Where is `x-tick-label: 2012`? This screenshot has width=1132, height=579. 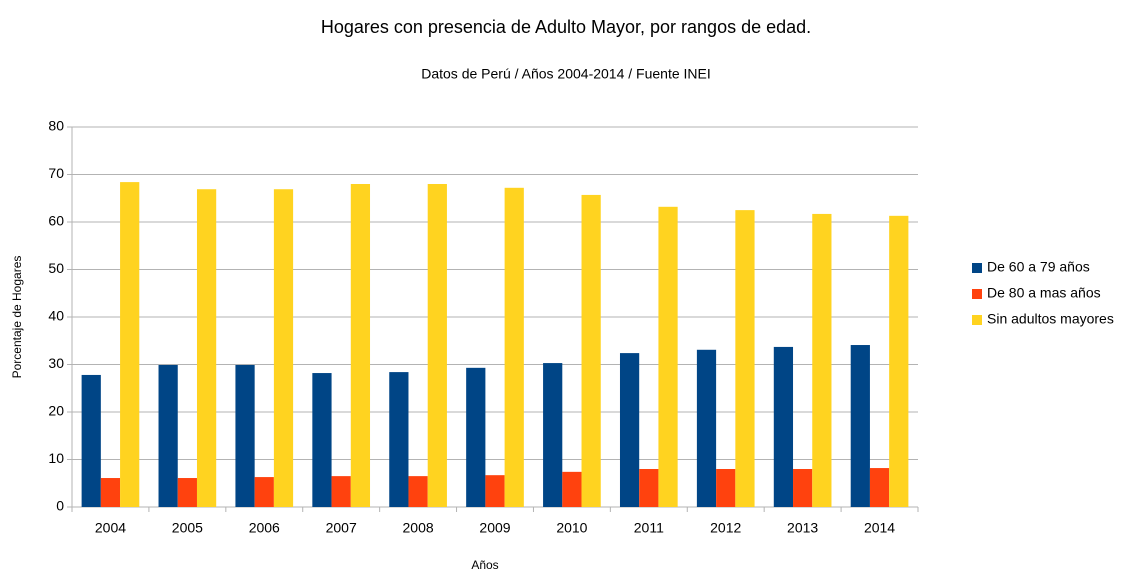
x-tick-label: 2012 is located at coordinates (725, 528).